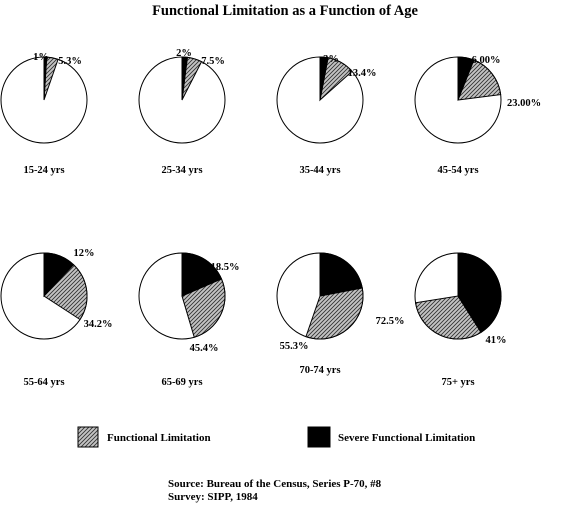 The image size is (571, 507). I want to click on data-label-functional: 23.00%, so click(524, 103).